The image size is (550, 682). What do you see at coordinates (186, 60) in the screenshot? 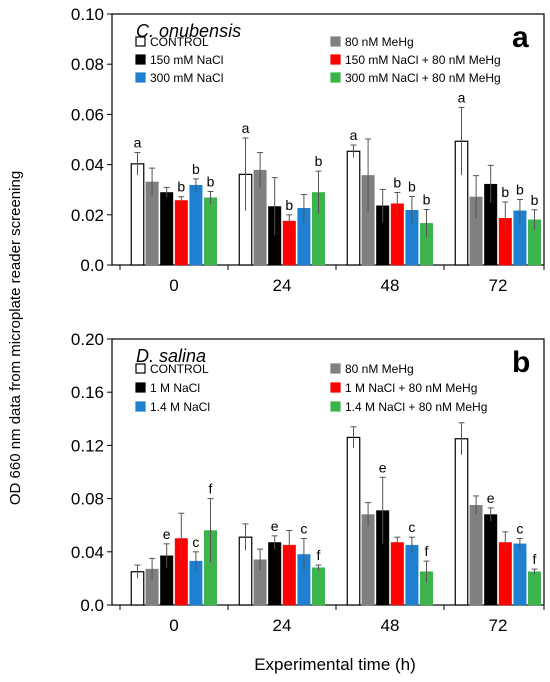
I see `legend-item: 150 mM NaCl` at bounding box center [186, 60].